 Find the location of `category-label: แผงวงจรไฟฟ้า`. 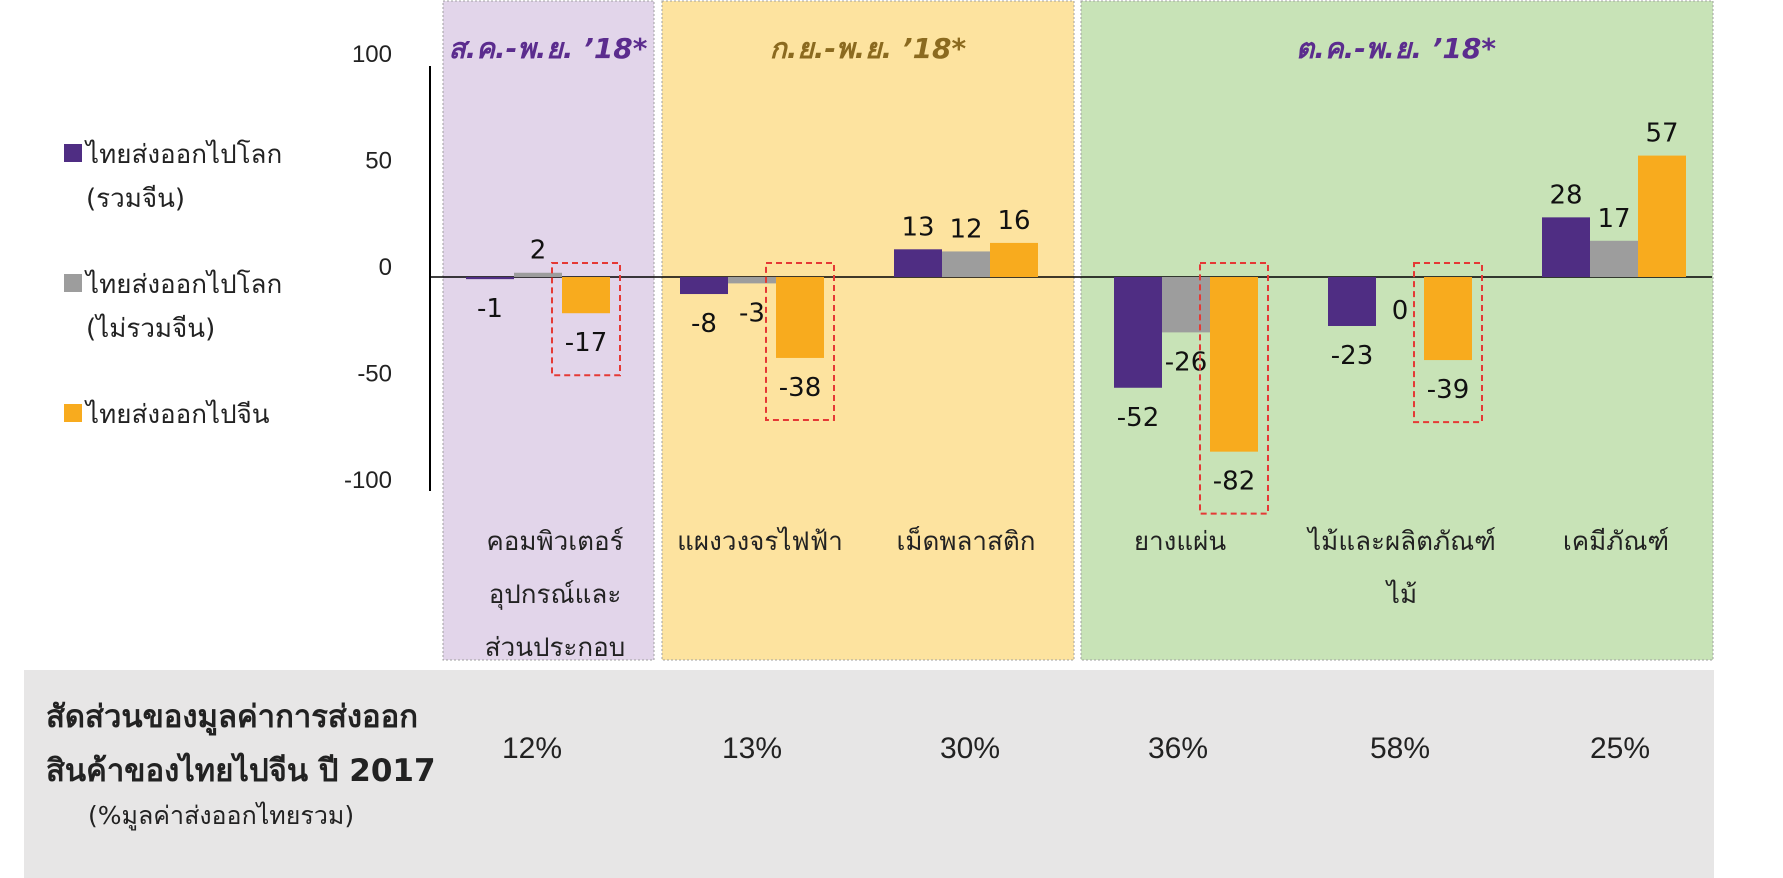

category-label: แผงวงจรไฟฟ้า is located at coordinates (760, 541).